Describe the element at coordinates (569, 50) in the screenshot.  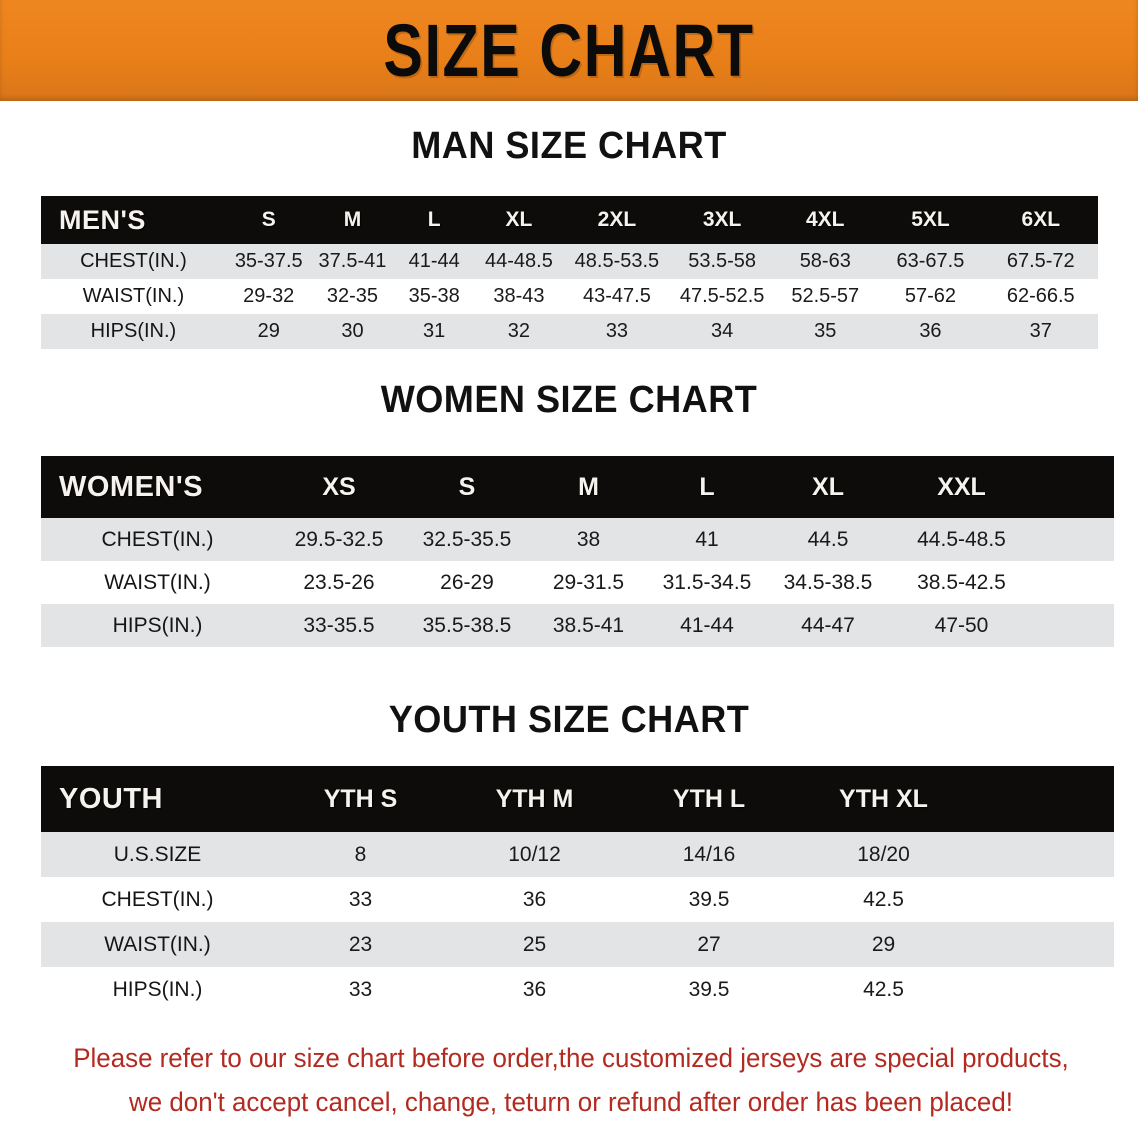
I see `page-banner: SIZE CHART` at that location.